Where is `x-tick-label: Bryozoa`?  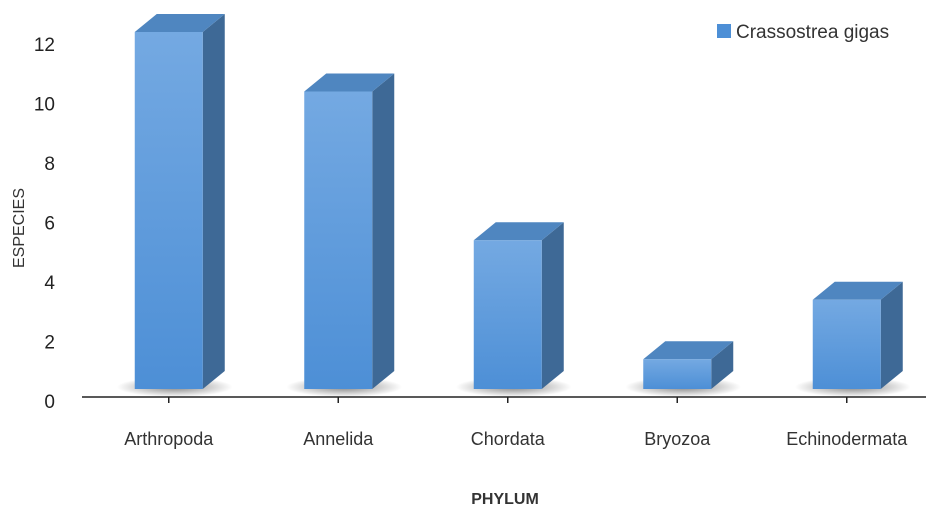
x-tick-label: Bryozoa is located at coordinates (677, 439).